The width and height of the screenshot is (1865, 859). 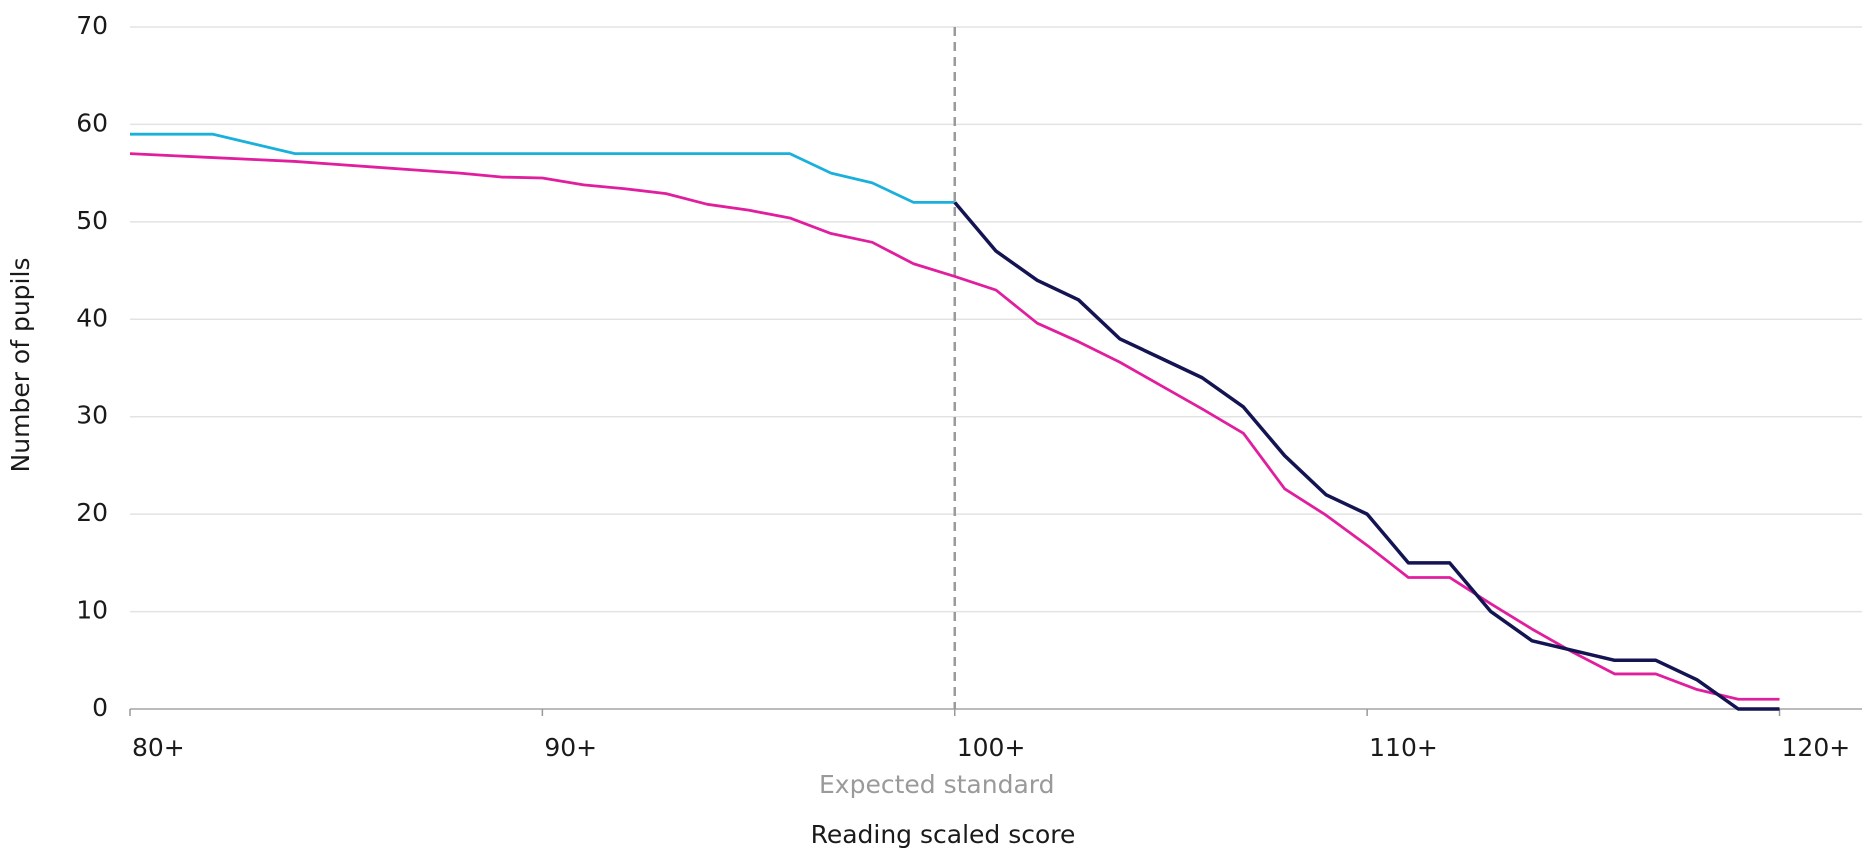 I want to click on x-tick-label: 100+, so click(x=991, y=747).